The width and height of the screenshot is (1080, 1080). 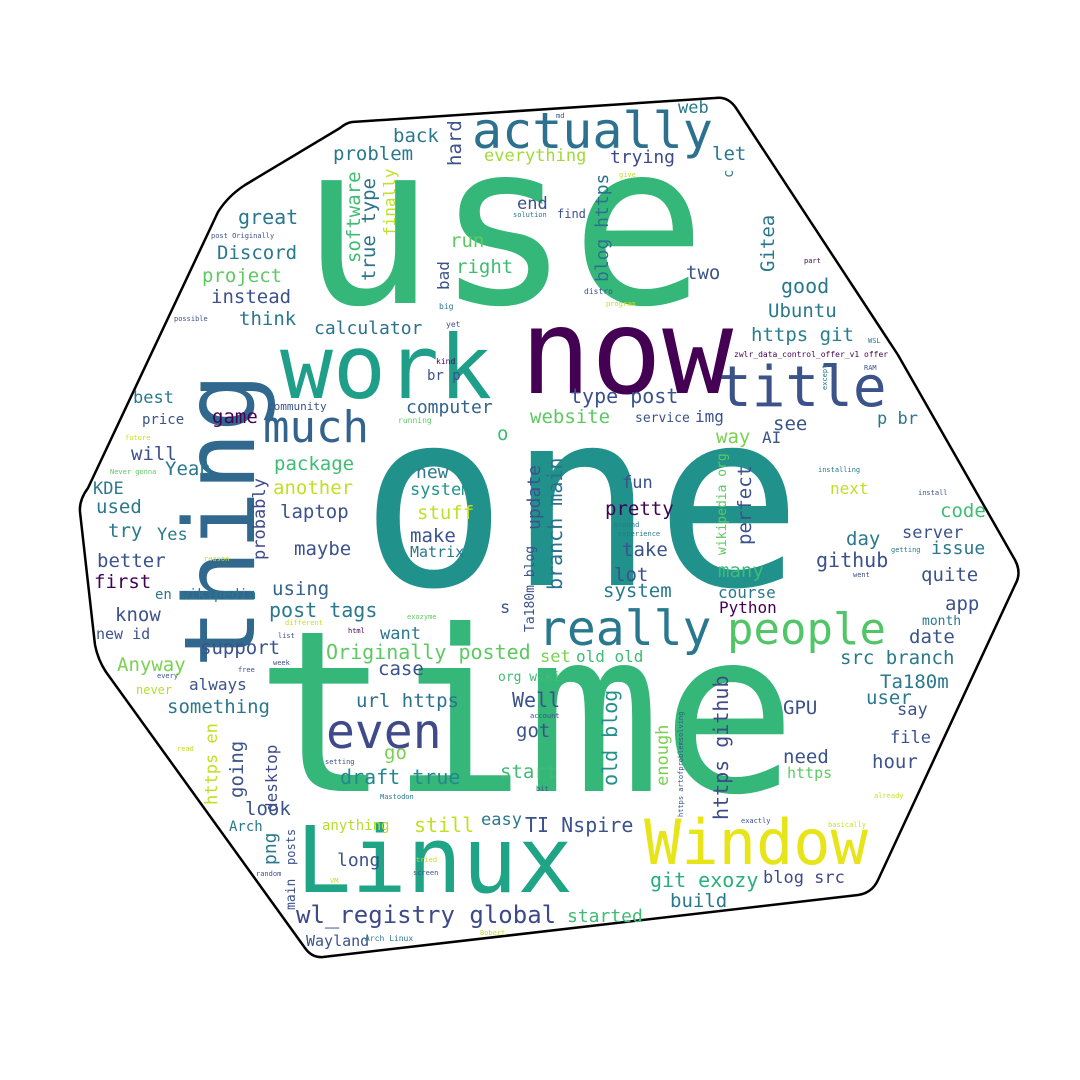 What do you see at coordinates (268, 217) in the screenshot?
I see `word-great: great` at bounding box center [268, 217].